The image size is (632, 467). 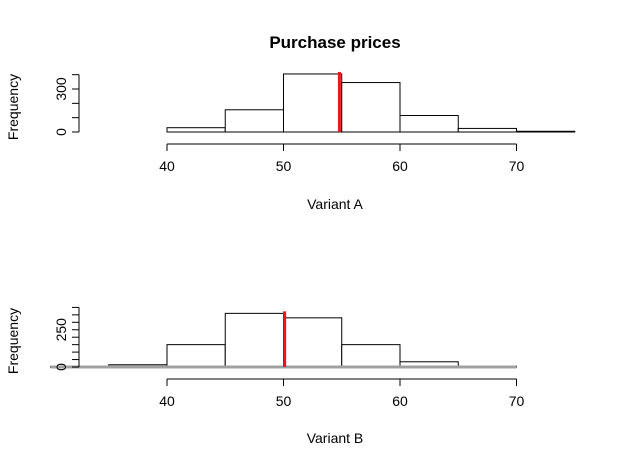 What do you see at coordinates (13, 341) in the screenshot?
I see `y-axis-label-b: Frequency` at bounding box center [13, 341].